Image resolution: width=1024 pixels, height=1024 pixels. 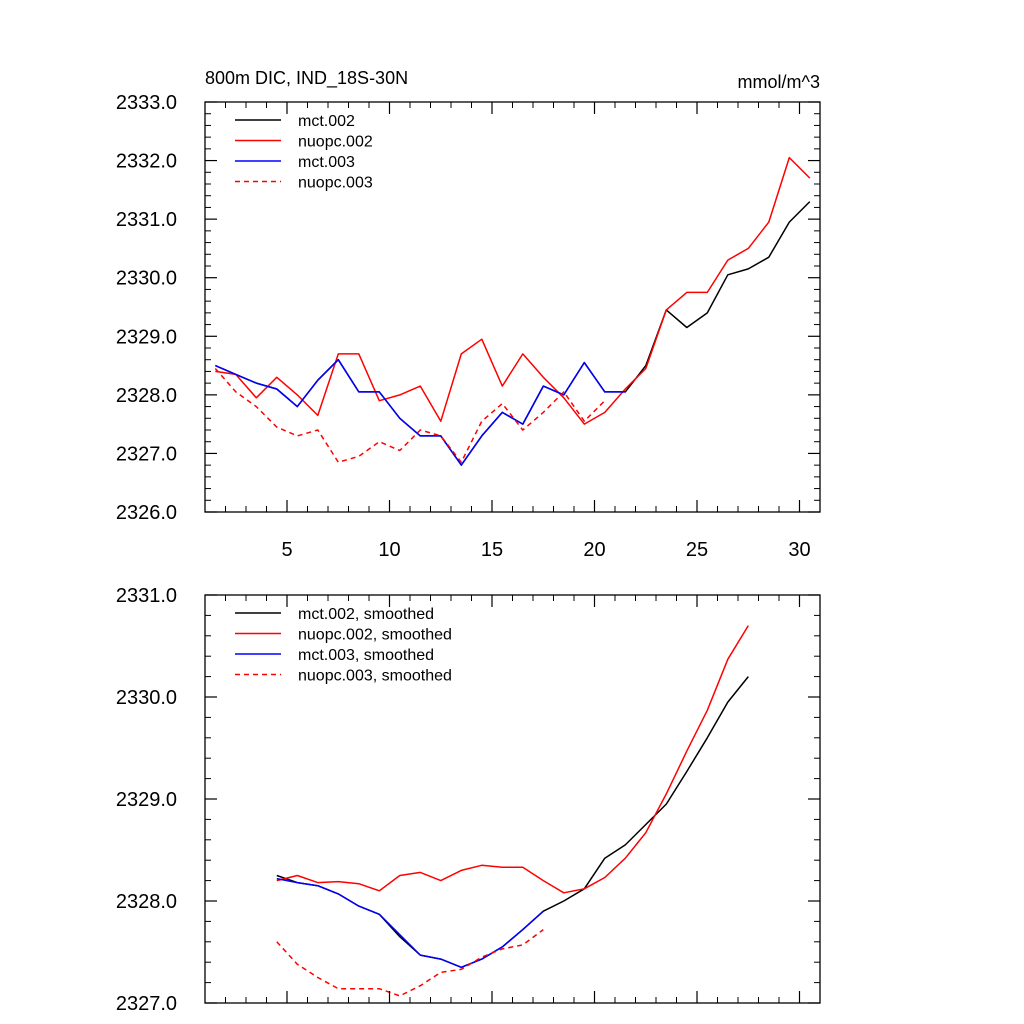 I want to click on legend-label: mct.003, so click(x=326, y=162).